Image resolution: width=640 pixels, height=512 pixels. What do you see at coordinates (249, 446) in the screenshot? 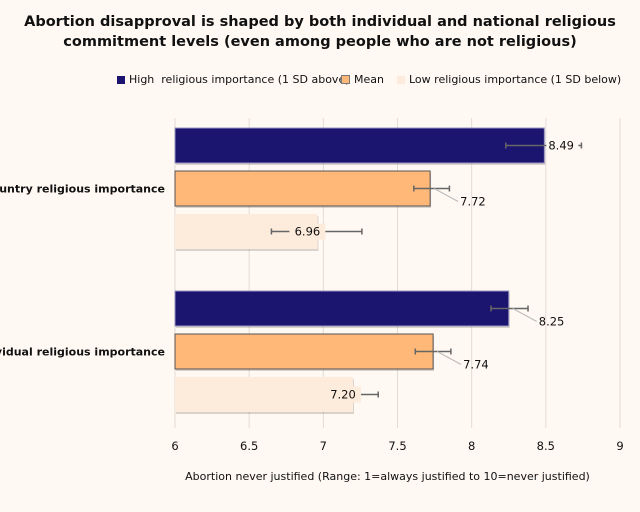
I see `x-tick-label: 6.5` at bounding box center [249, 446].